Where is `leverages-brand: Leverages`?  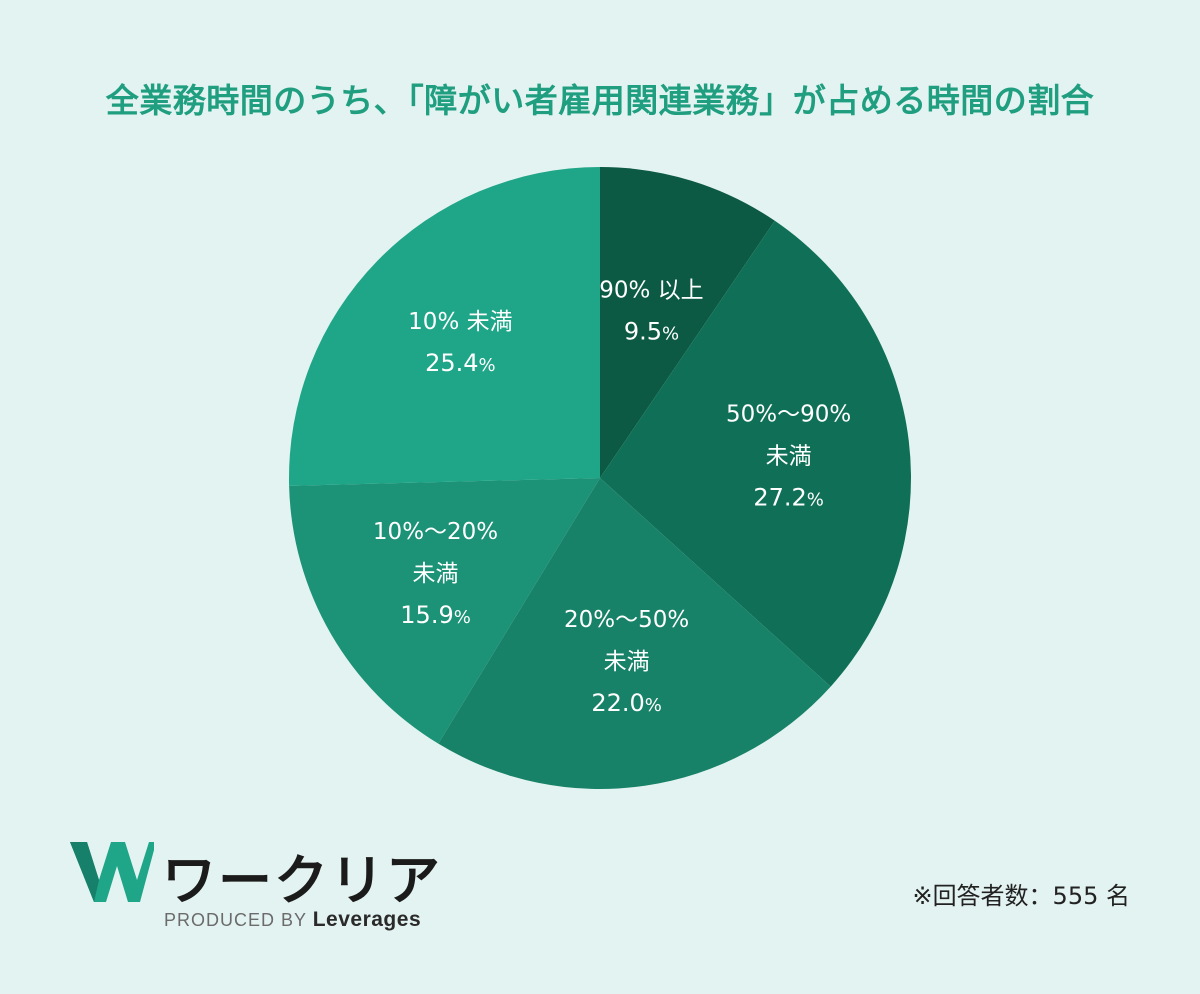 leverages-brand: Leverages is located at coordinates (367, 919).